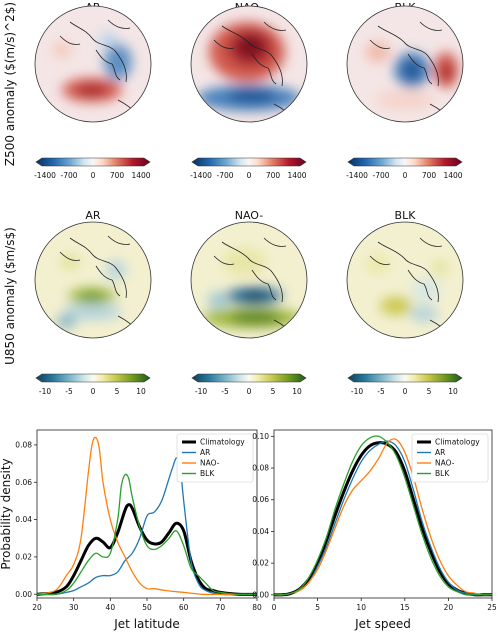 The image size is (500, 635). I want to click on map-title-u850-blk: BLK, so click(406, 215).